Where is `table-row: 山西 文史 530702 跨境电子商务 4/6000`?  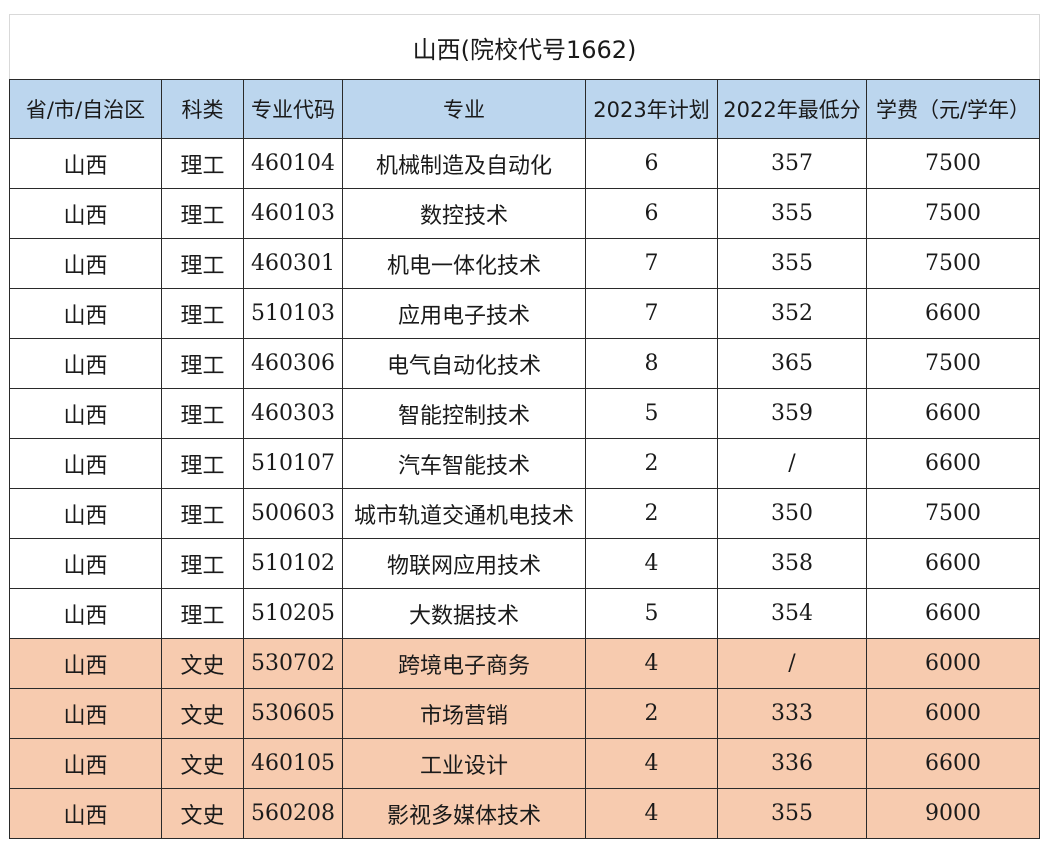
table-row: 山西 文史 530702 跨境电子商务 4/6000 is located at coordinates (525, 663).